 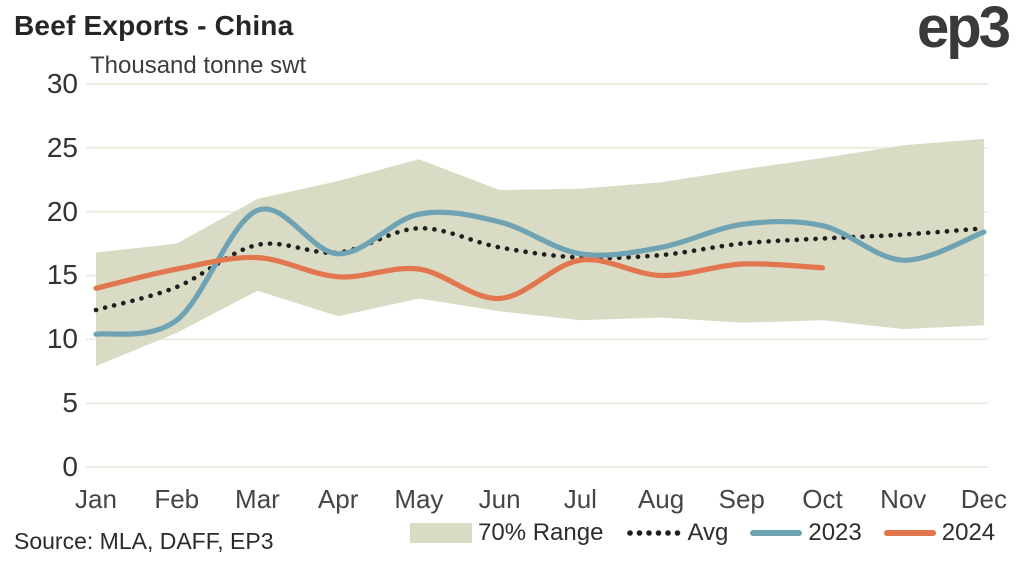 I want to click on legend-label-2023: 2023, so click(x=835, y=532).